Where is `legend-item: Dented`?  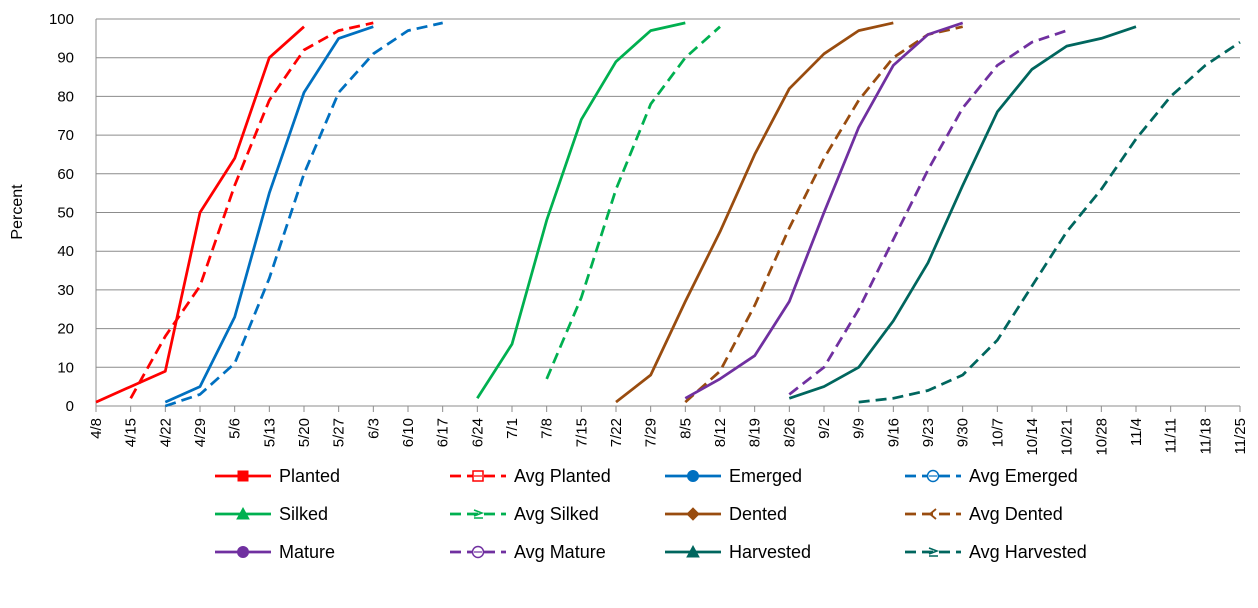
legend-item: Dented is located at coordinates (726, 514).